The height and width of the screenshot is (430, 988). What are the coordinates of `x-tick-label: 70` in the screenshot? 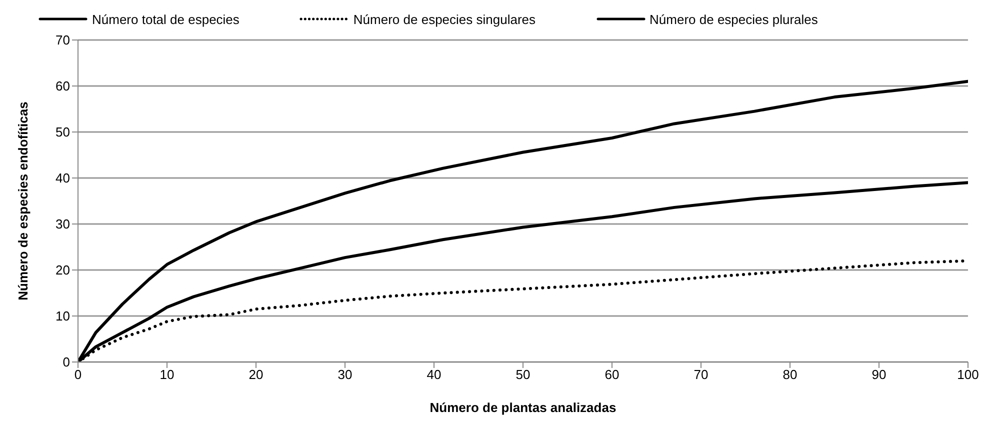 It's located at (701, 374).